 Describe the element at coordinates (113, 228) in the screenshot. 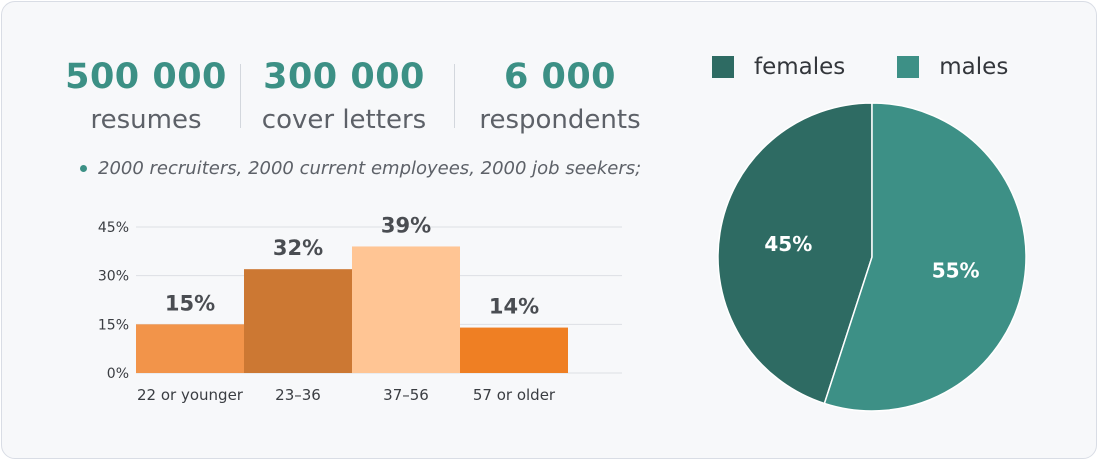

I see `y-tick-label: 45%` at that location.